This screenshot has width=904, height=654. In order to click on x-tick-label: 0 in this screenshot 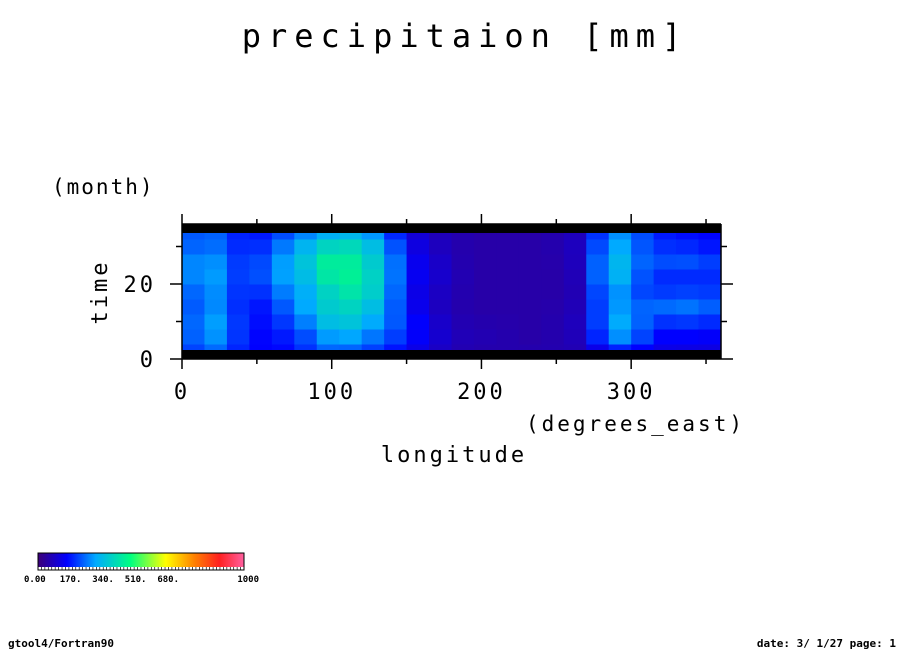, I will do `click(182, 392)`.